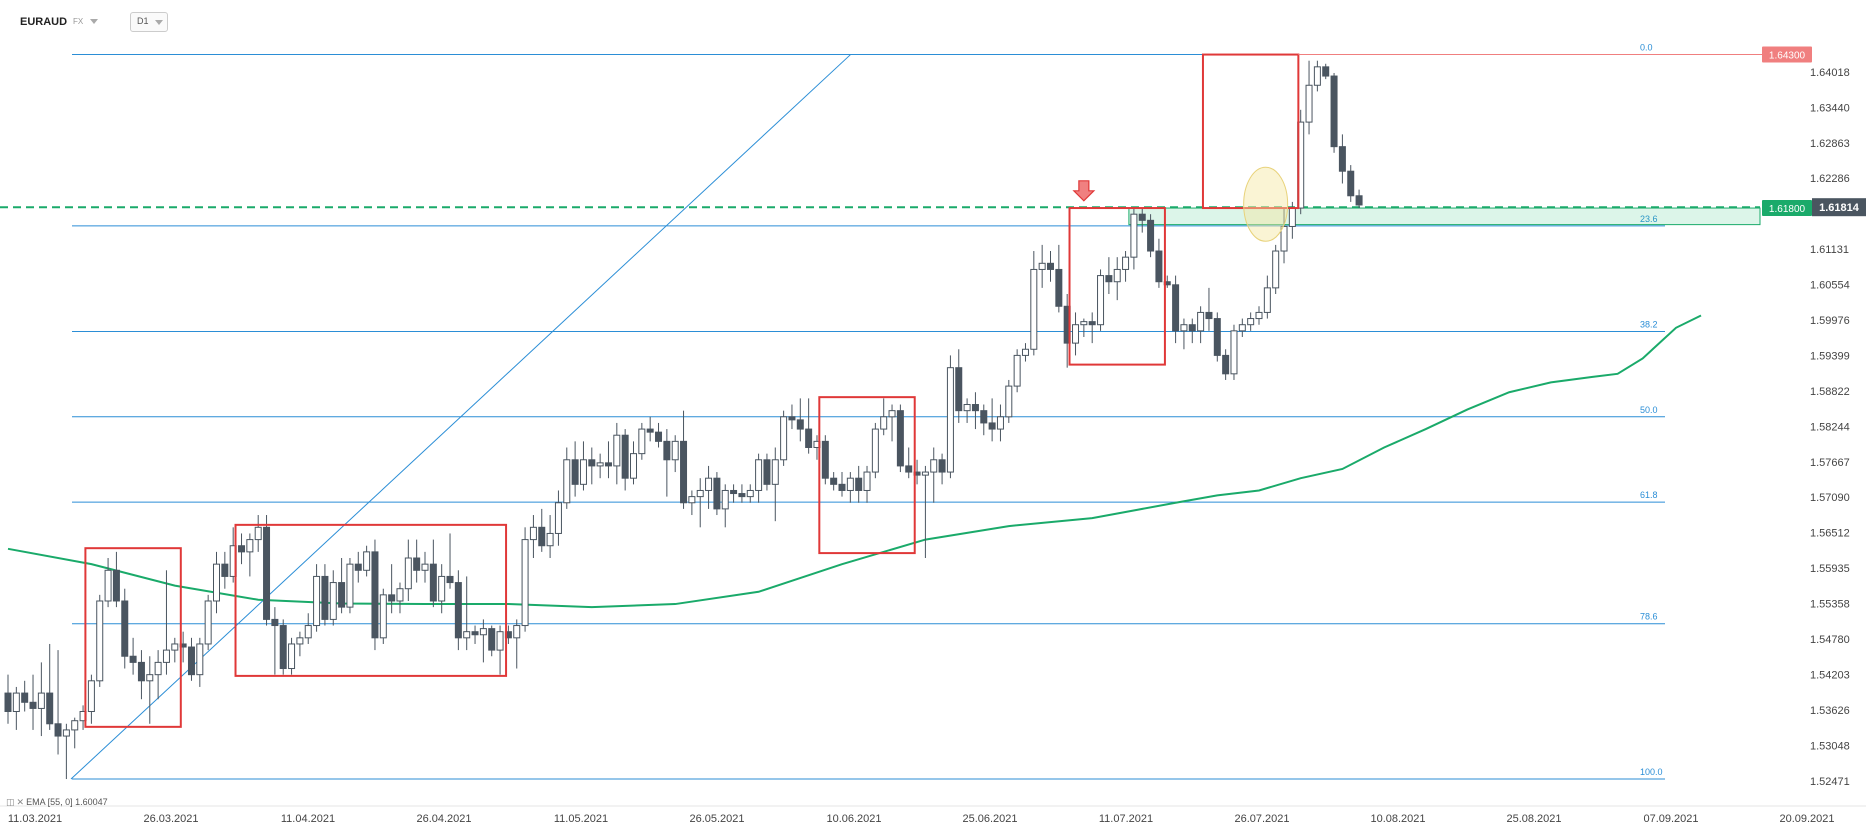 The width and height of the screenshot is (1866, 832). I want to click on ema-legend: ◫ ✕ EMA [55, 0] 1.60047, so click(57, 802).